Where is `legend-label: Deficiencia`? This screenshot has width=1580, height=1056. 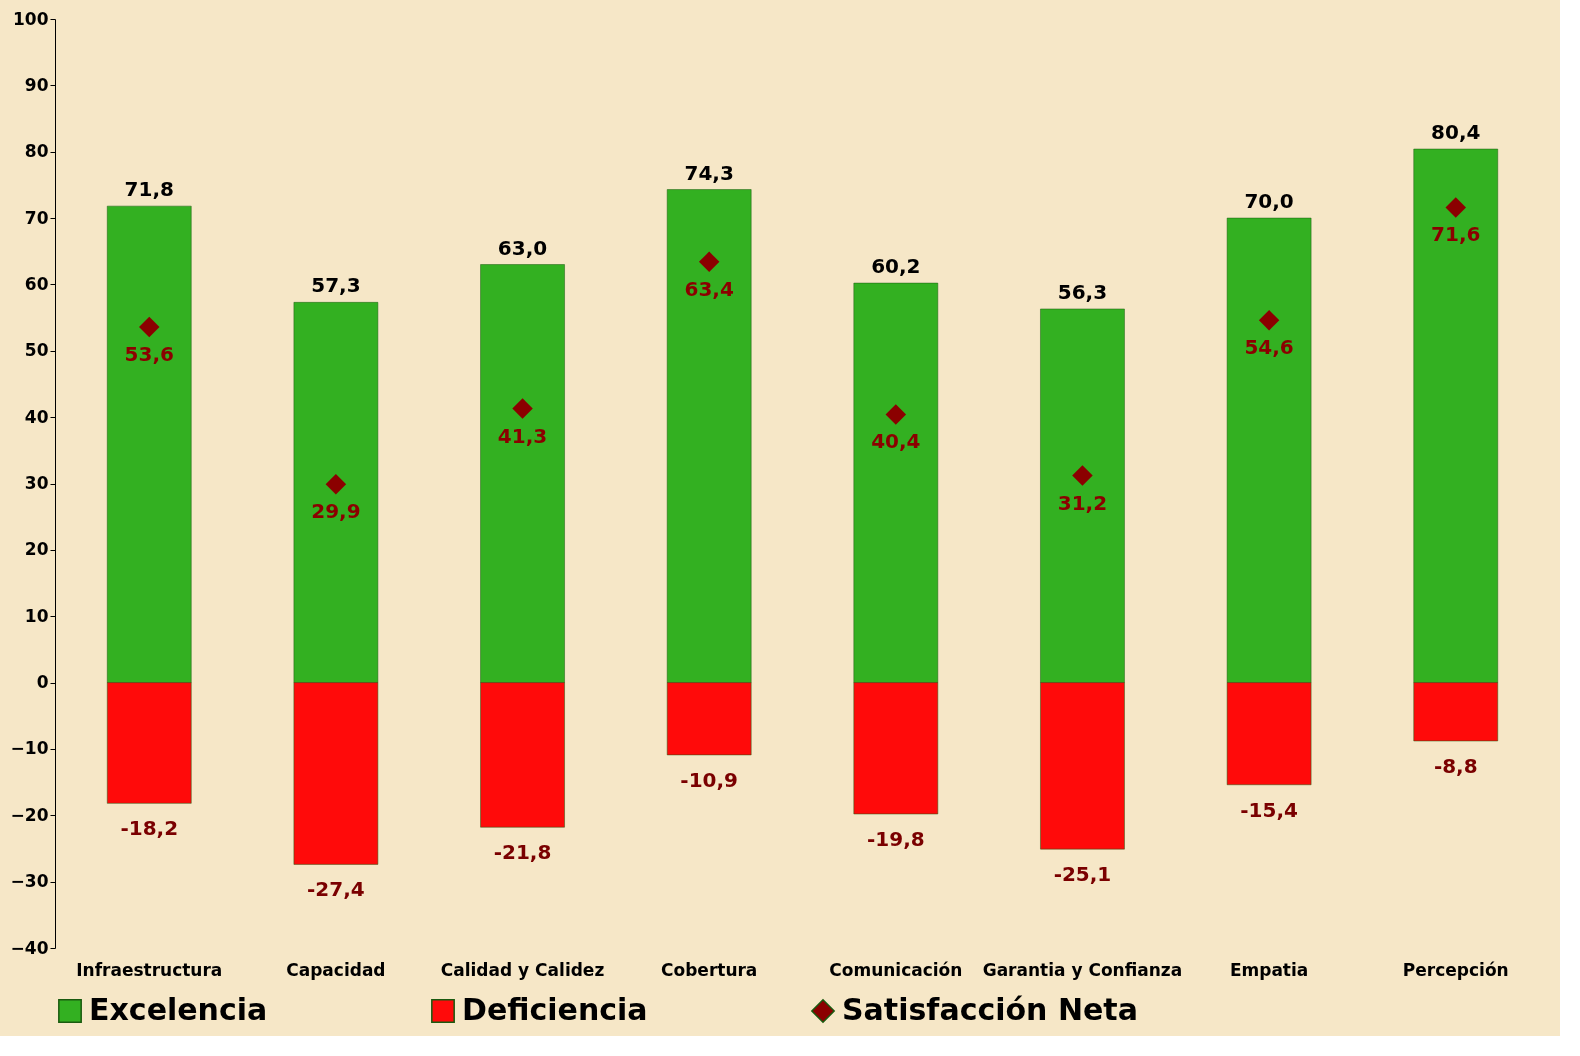 legend-label: Deficiencia is located at coordinates (555, 1009).